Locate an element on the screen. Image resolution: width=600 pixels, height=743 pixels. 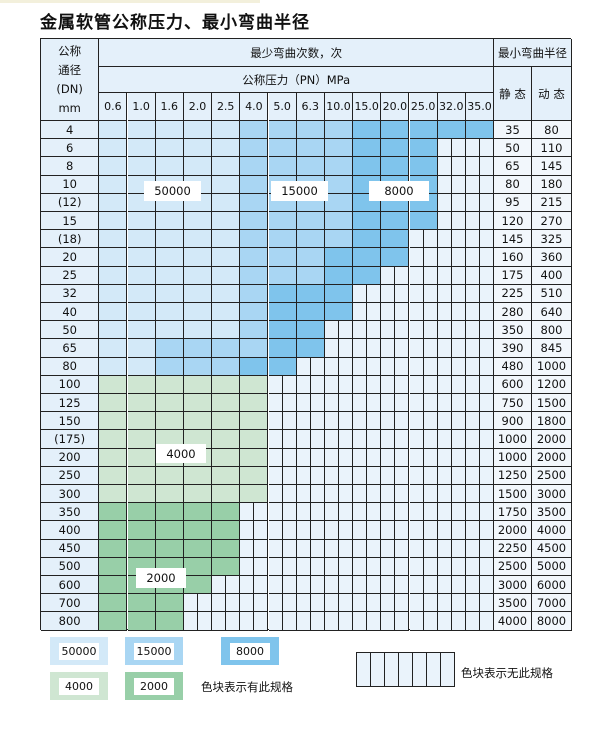
dn-cell: 300 is located at coordinates (70, 494).